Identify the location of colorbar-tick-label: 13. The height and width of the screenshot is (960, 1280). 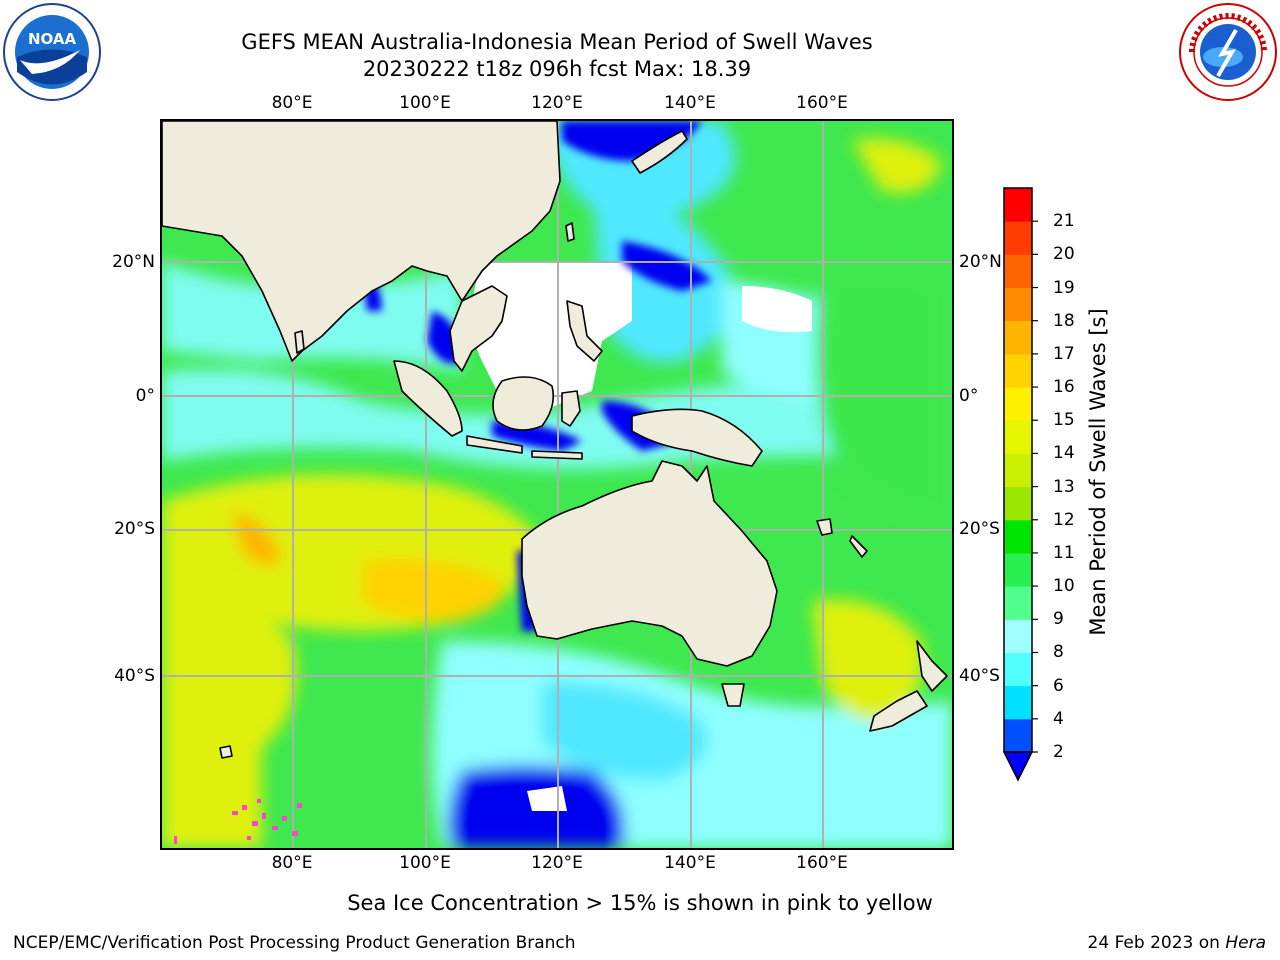
(1064, 486).